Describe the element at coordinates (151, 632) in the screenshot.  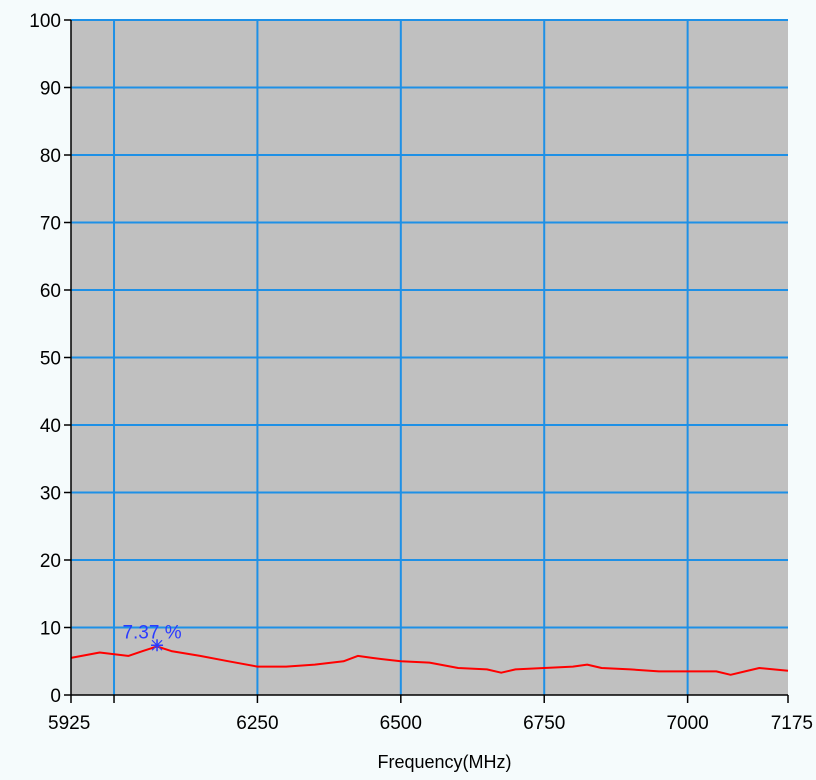
I see `marker-label: 7.37 %` at that location.